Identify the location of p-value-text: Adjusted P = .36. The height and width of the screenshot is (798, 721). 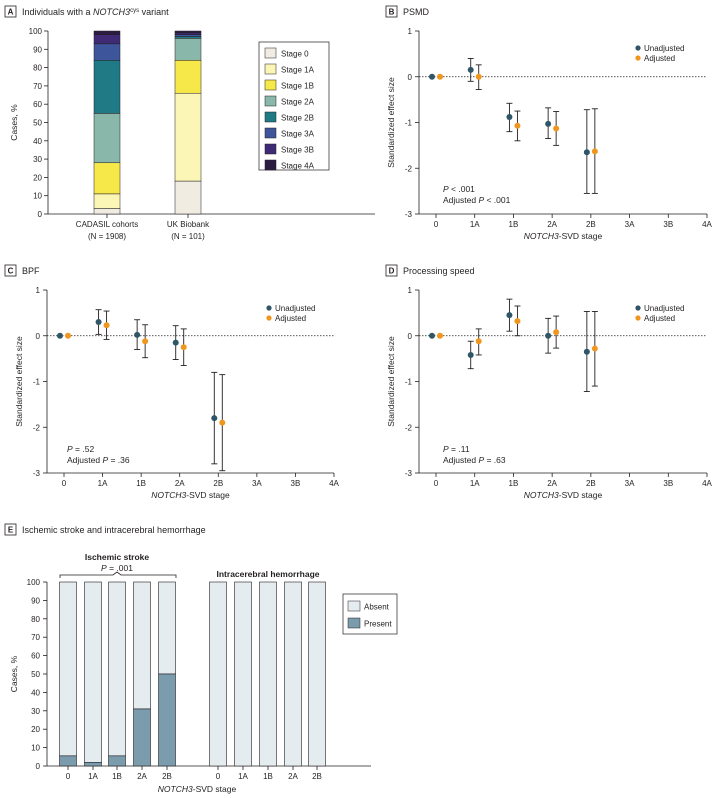
(98, 460).